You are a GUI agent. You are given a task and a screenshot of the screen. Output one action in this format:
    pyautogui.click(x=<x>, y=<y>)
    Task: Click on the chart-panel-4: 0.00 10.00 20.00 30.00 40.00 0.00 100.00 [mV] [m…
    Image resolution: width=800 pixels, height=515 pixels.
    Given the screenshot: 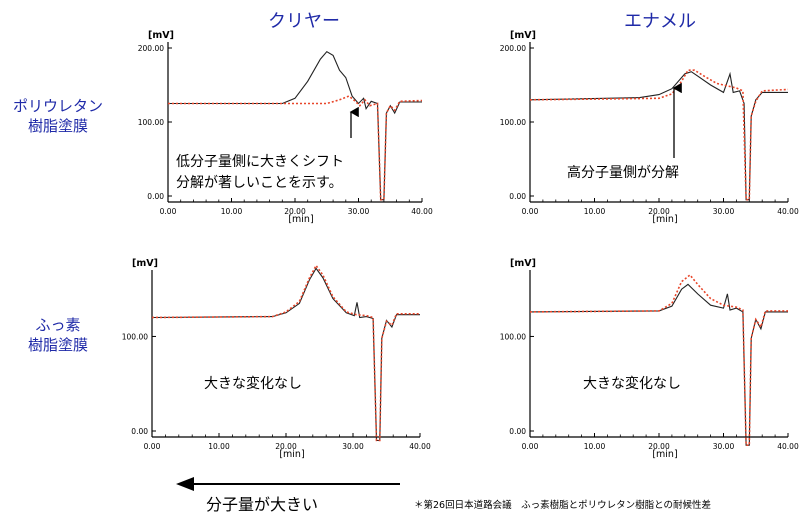 What is the action you would take?
    pyautogui.click(x=649, y=359)
    